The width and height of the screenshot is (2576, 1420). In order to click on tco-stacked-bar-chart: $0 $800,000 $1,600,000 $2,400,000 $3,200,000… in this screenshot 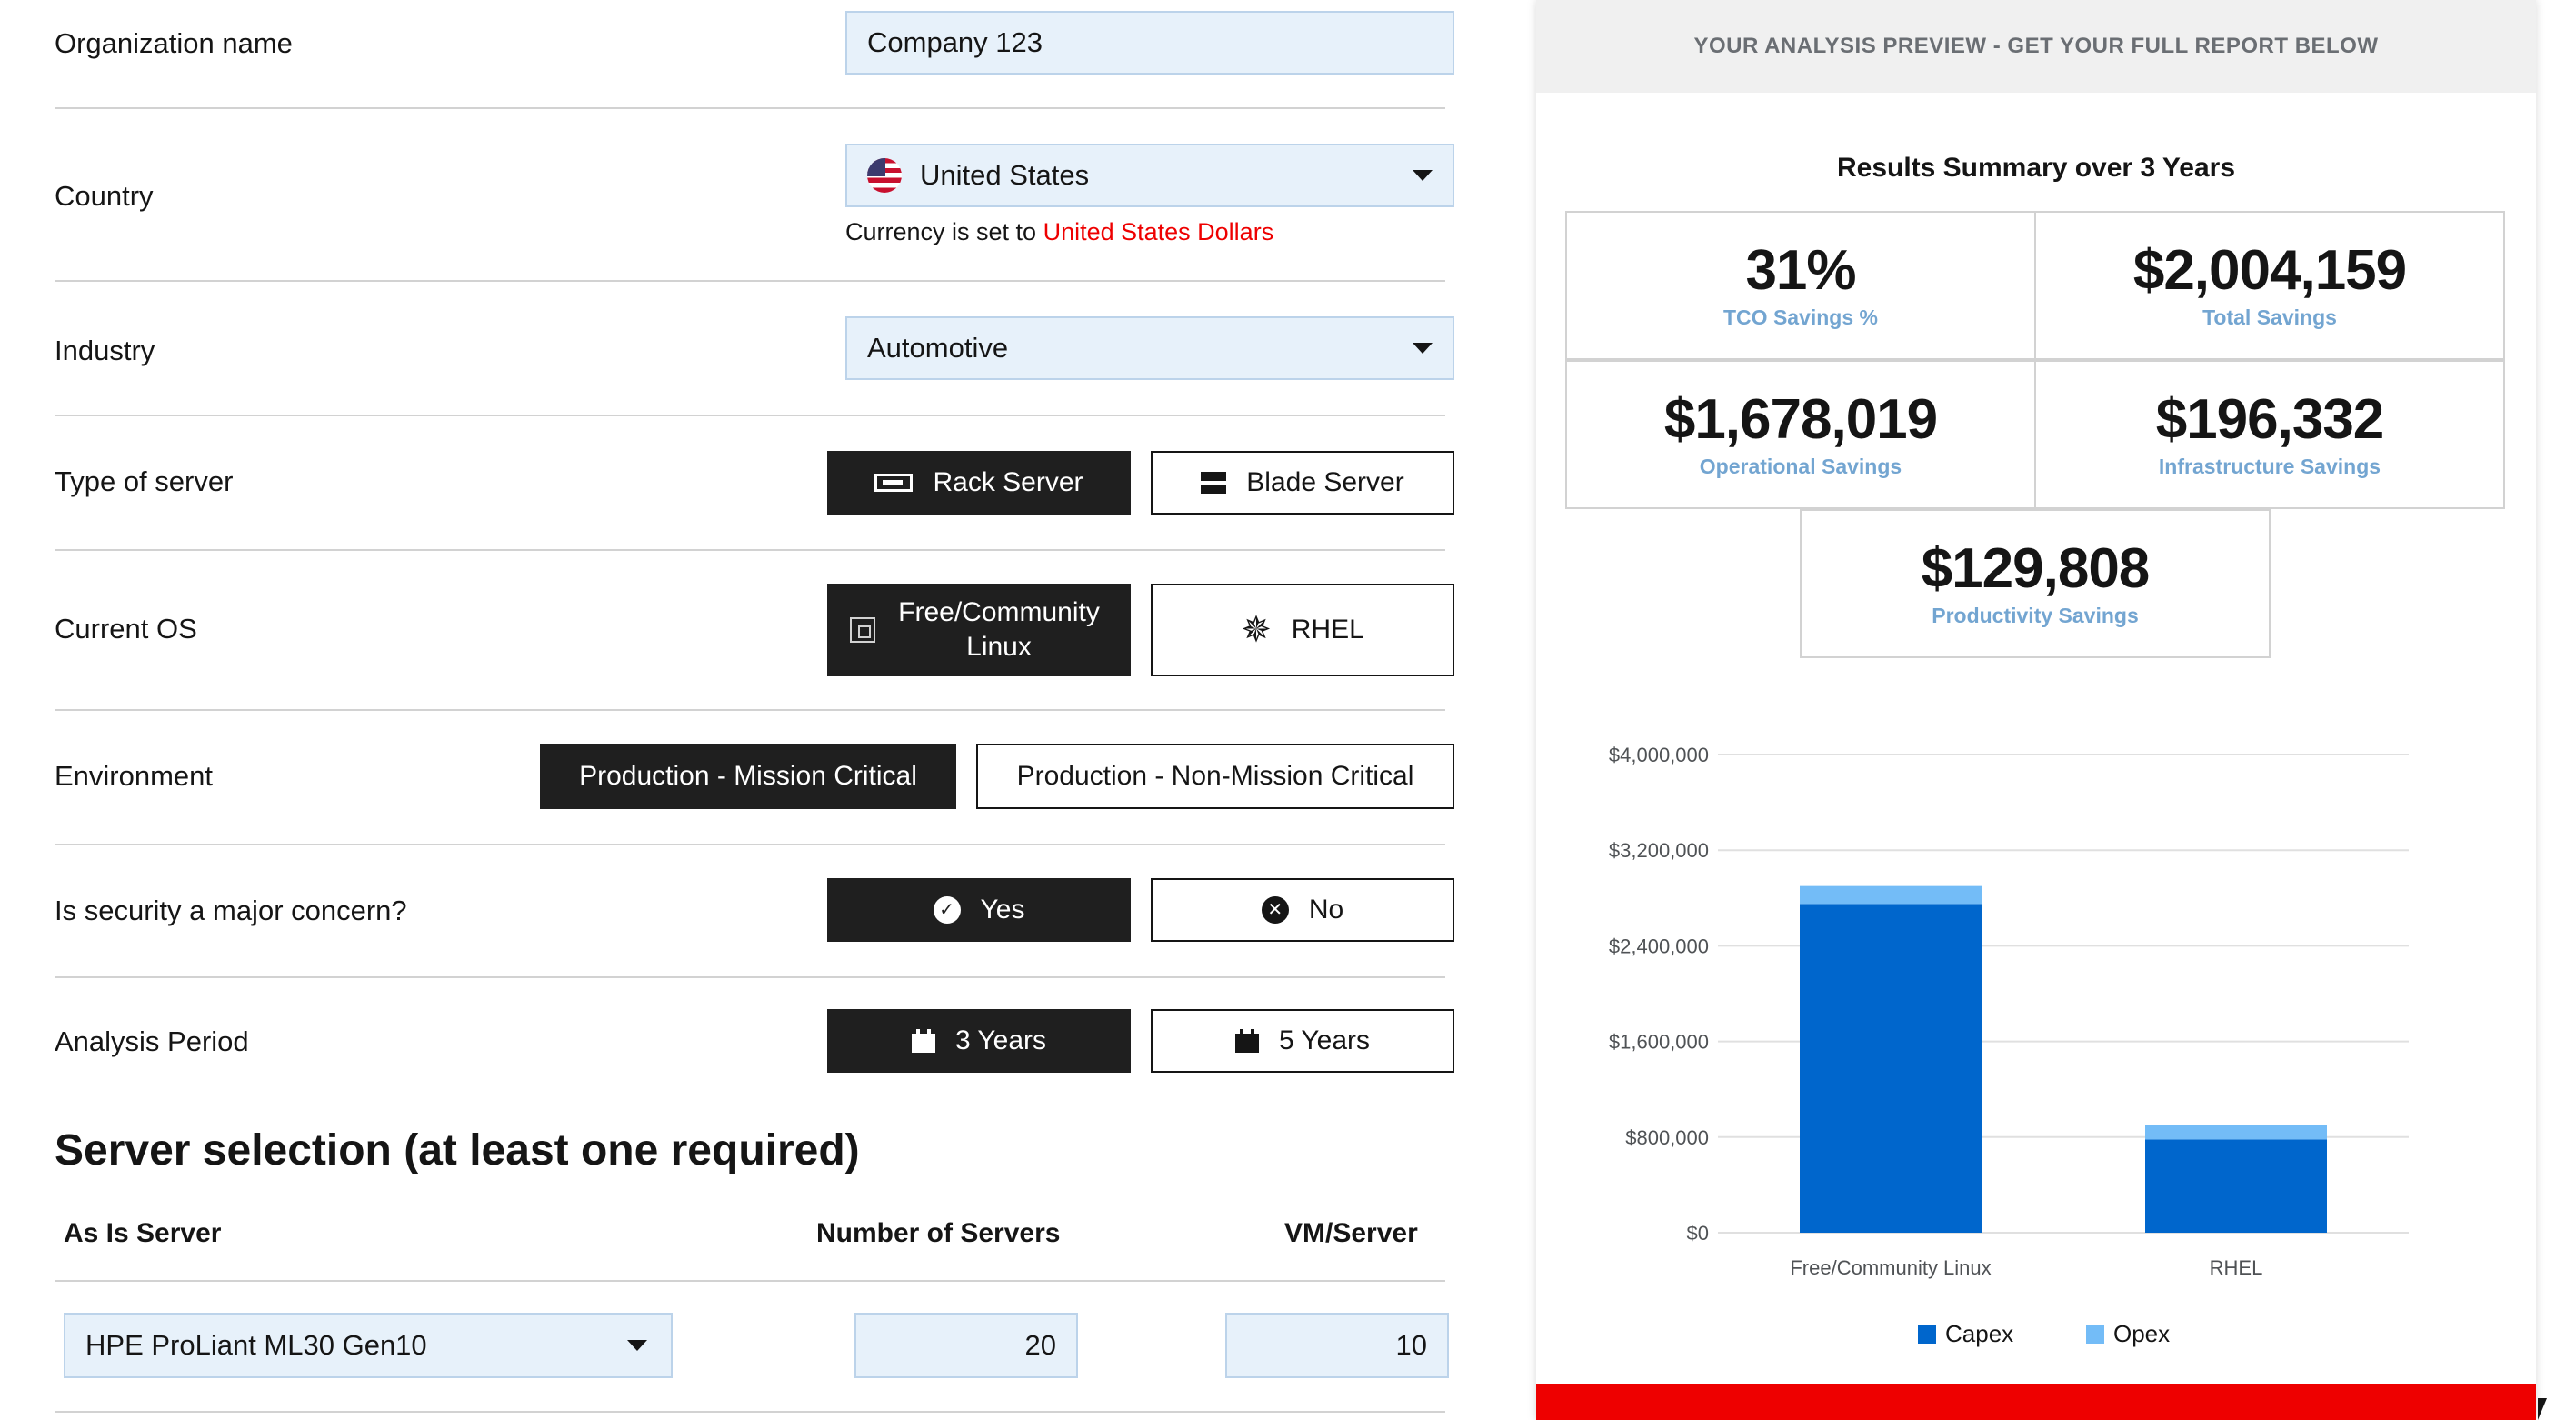, I will do `click(2009, 1046)`.